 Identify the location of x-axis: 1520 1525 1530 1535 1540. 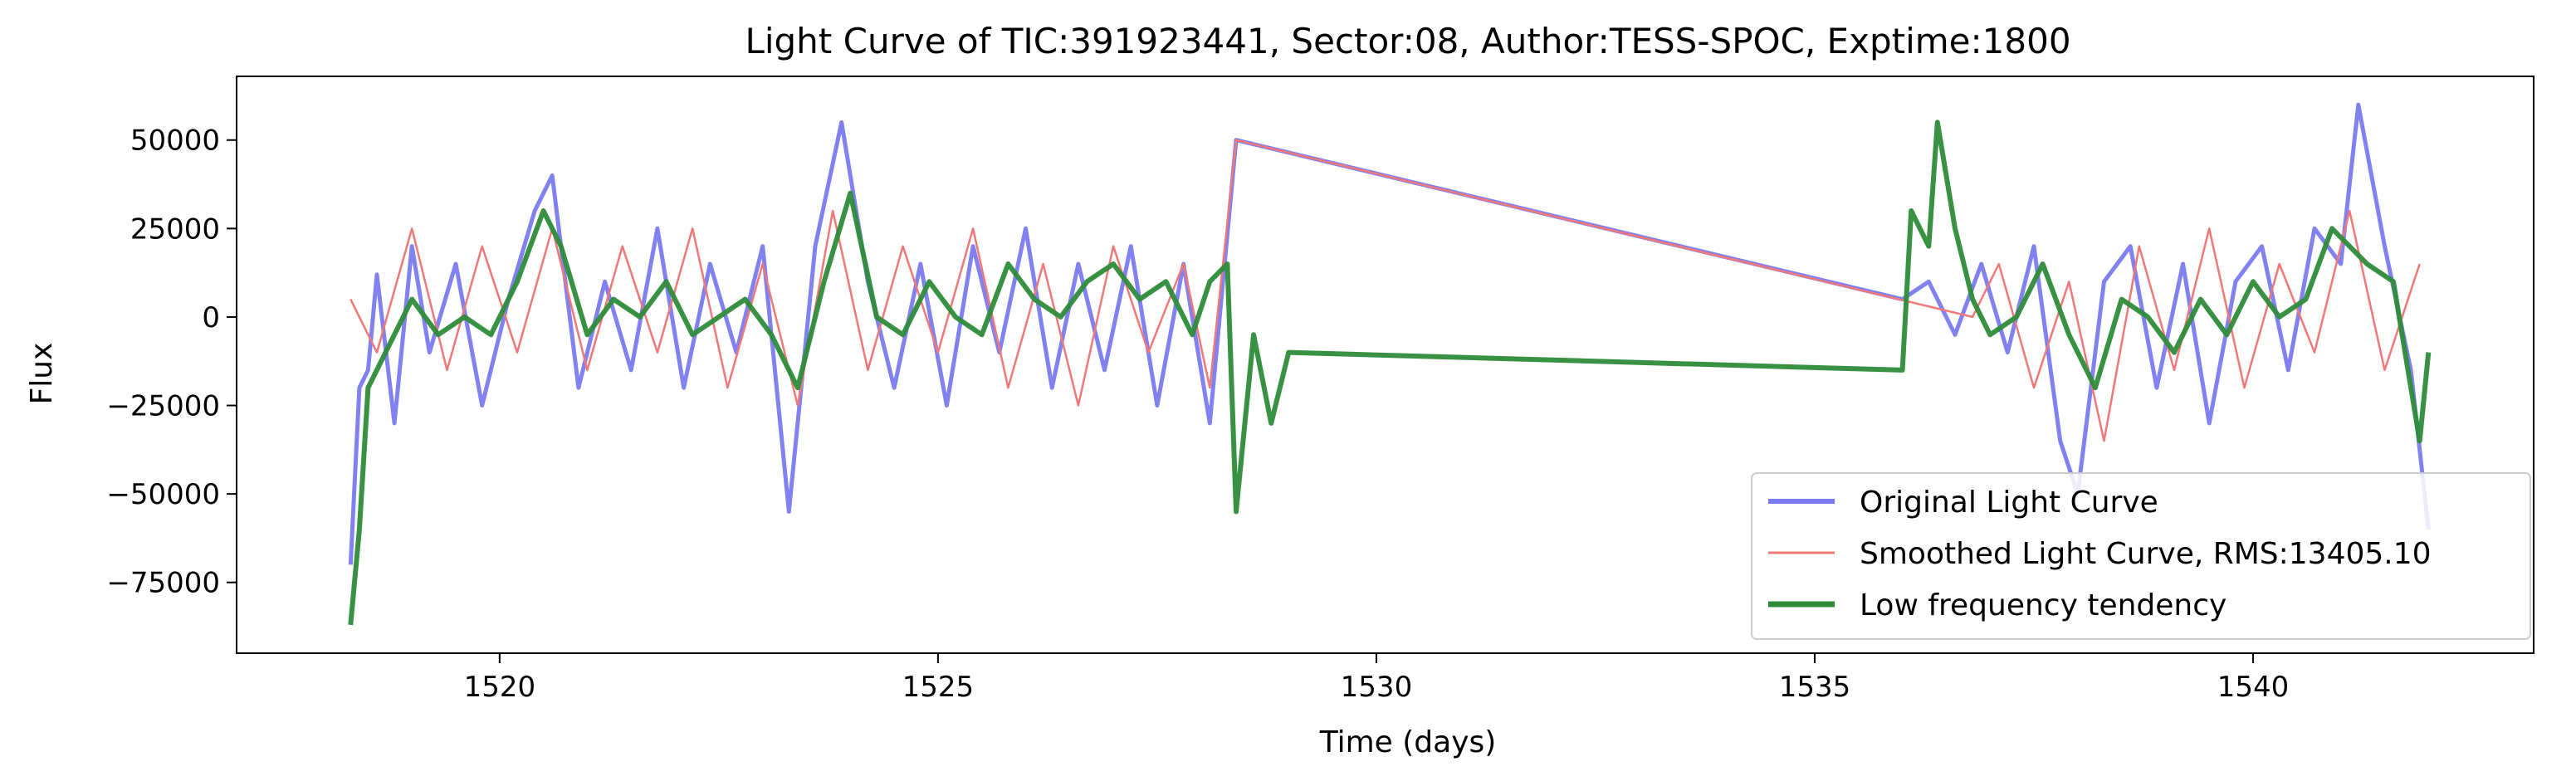
(1377, 678).